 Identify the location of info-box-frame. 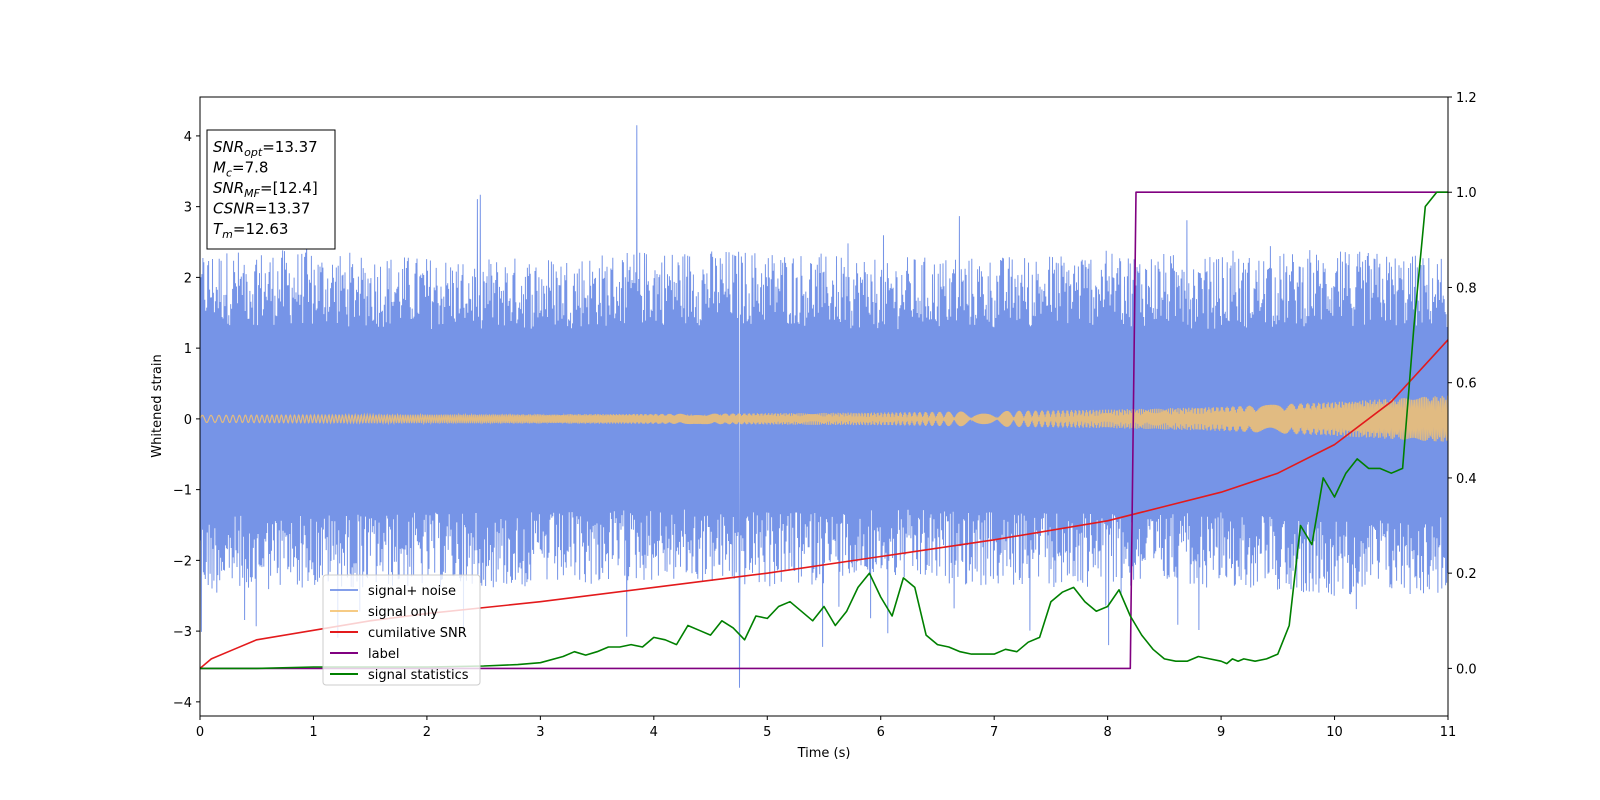
(271, 189).